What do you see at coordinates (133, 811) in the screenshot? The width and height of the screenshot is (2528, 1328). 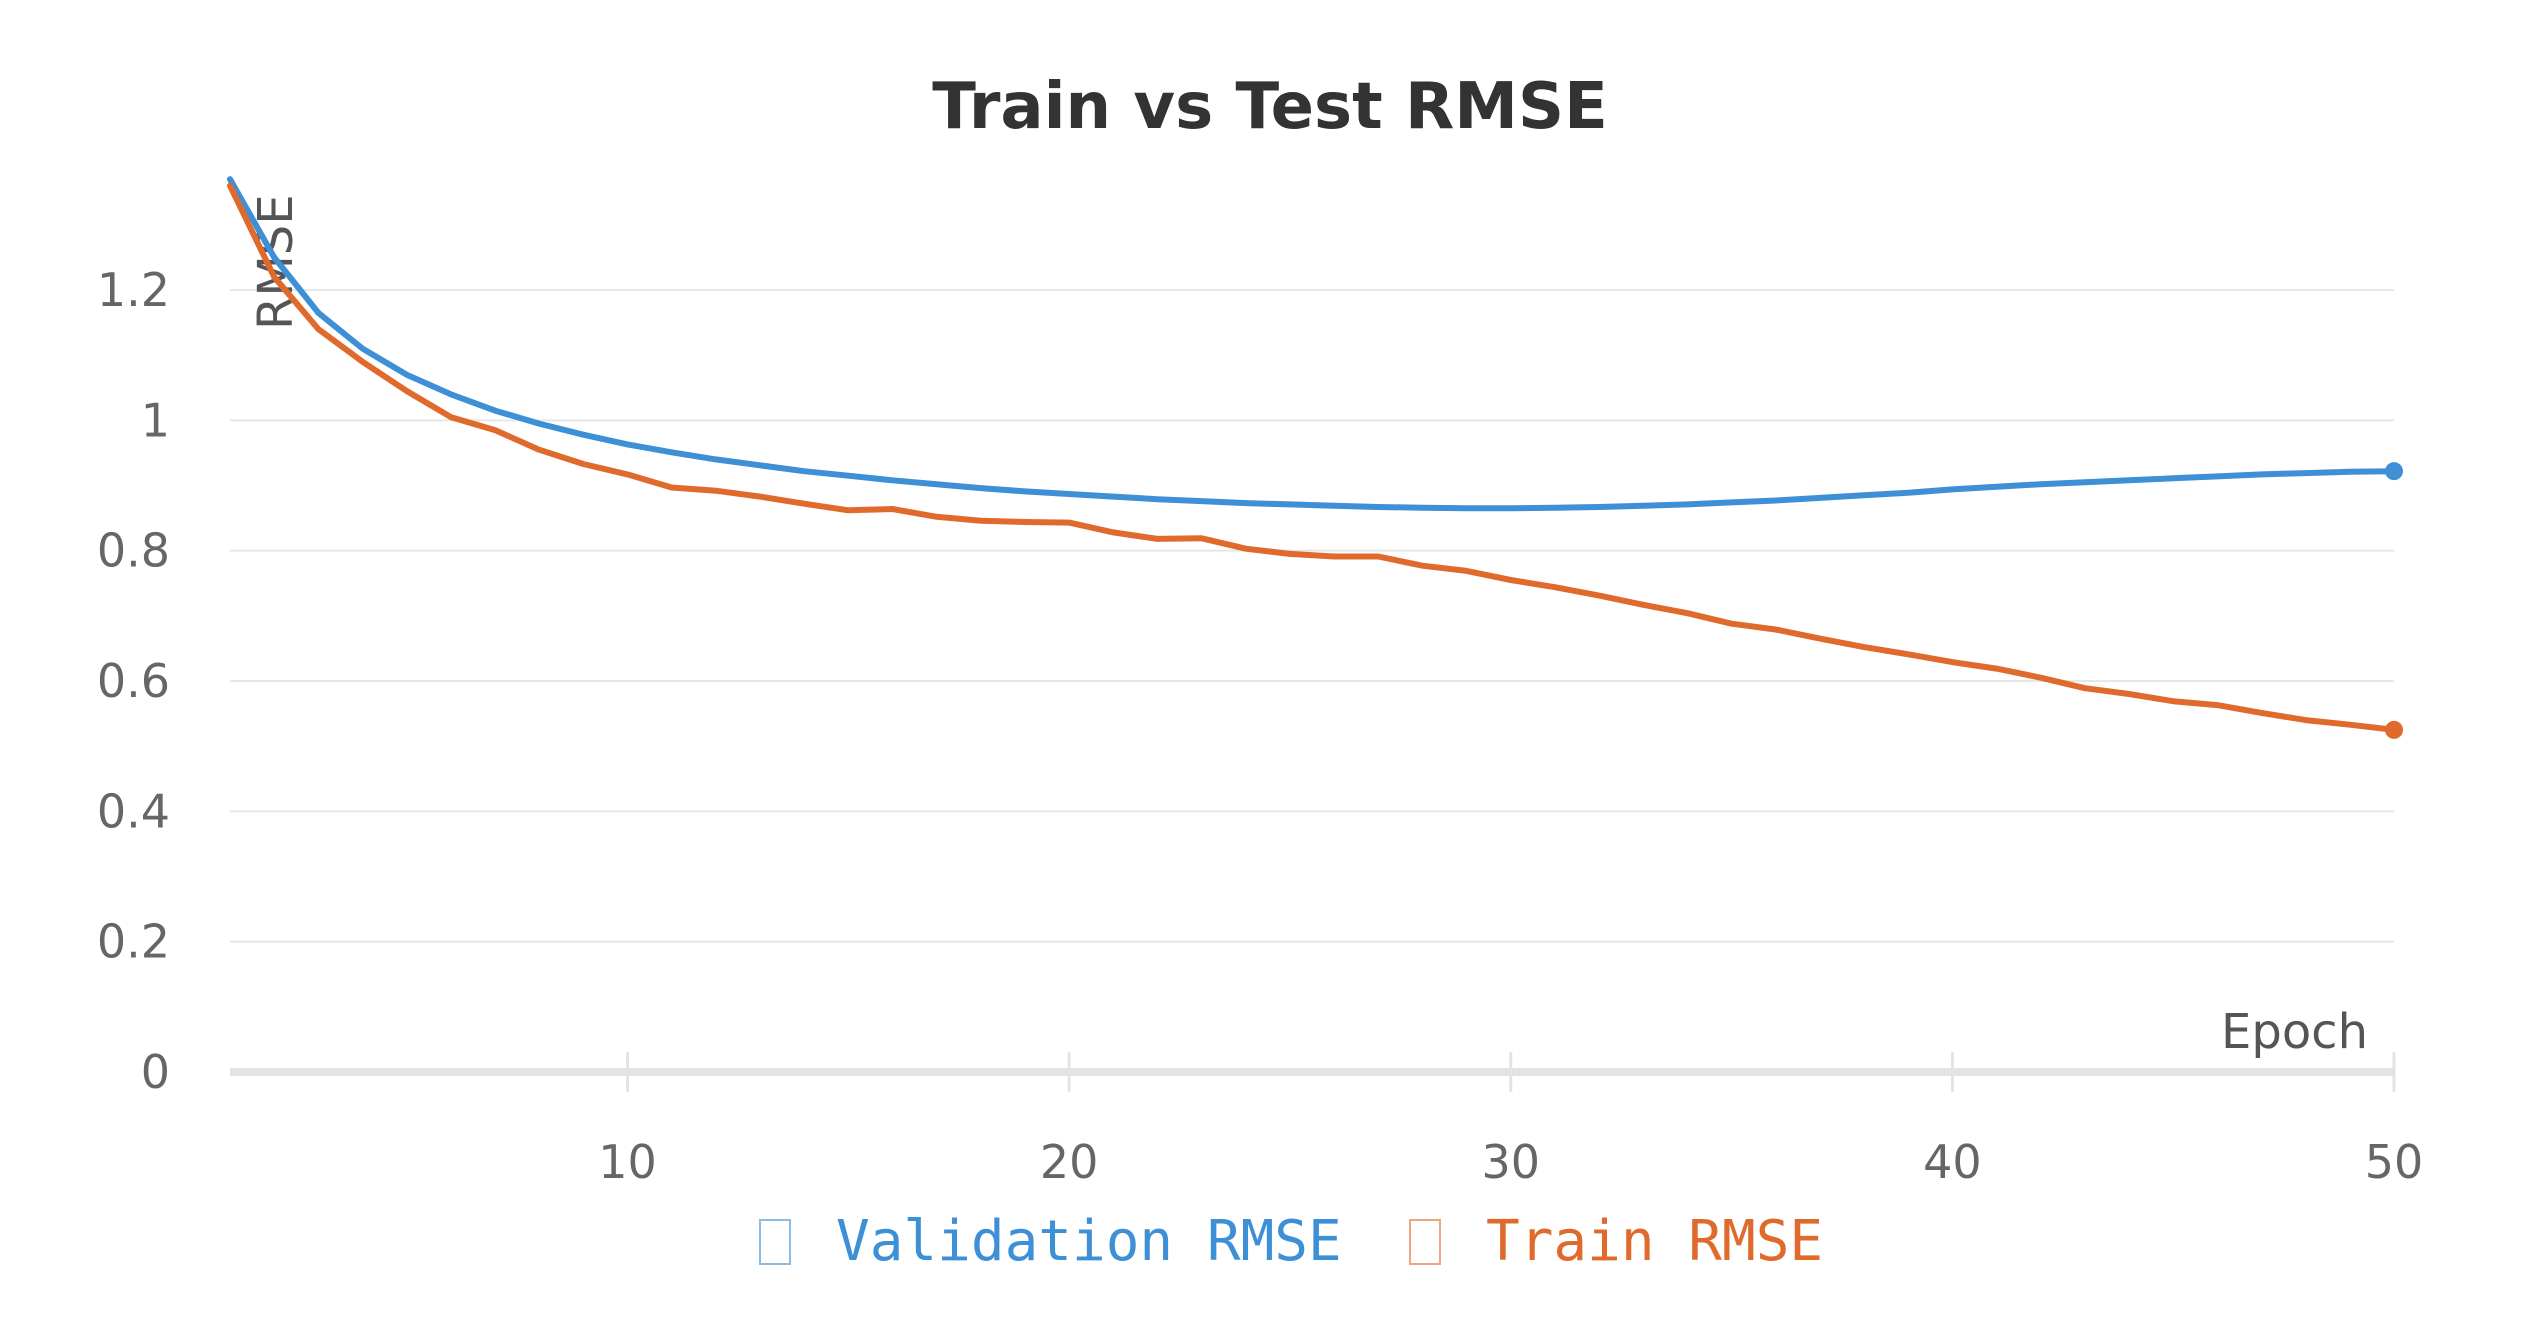 I see `y-tick-label: 0.4` at bounding box center [133, 811].